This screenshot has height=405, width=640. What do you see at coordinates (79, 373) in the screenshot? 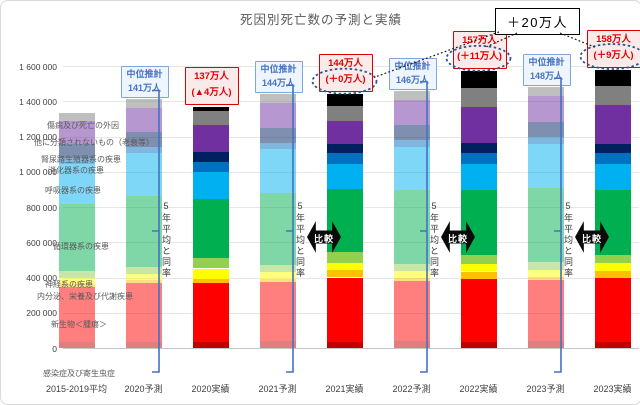
I see `category-label: 感染症及び寄生虫症` at bounding box center [79, 373].